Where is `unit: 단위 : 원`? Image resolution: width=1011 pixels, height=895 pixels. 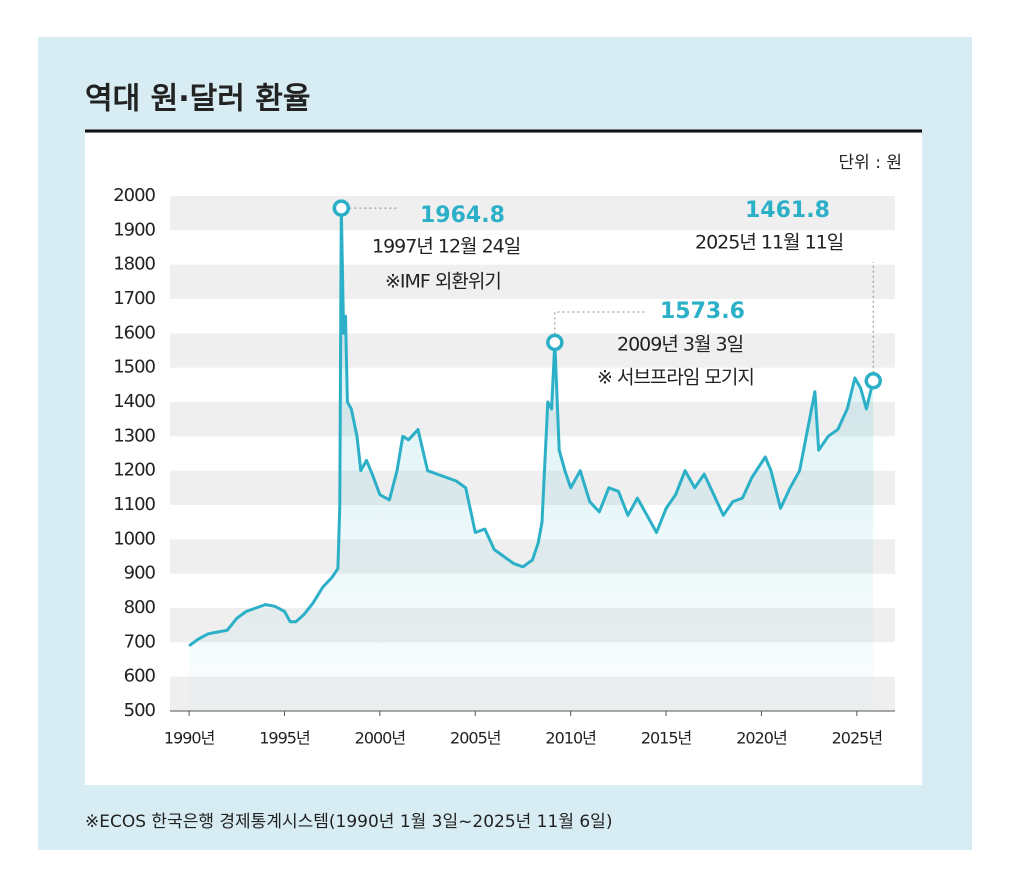
unit: 단위 : 원 is located at coordinates (870, 163).